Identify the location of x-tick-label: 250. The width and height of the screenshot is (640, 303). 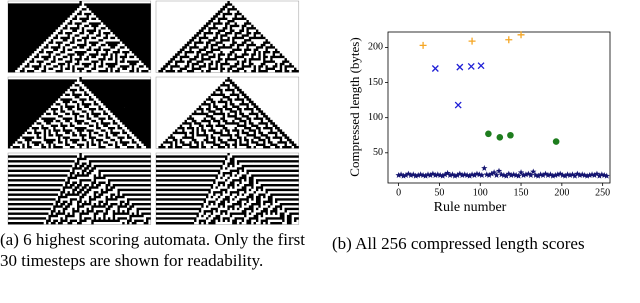
(602, 192).